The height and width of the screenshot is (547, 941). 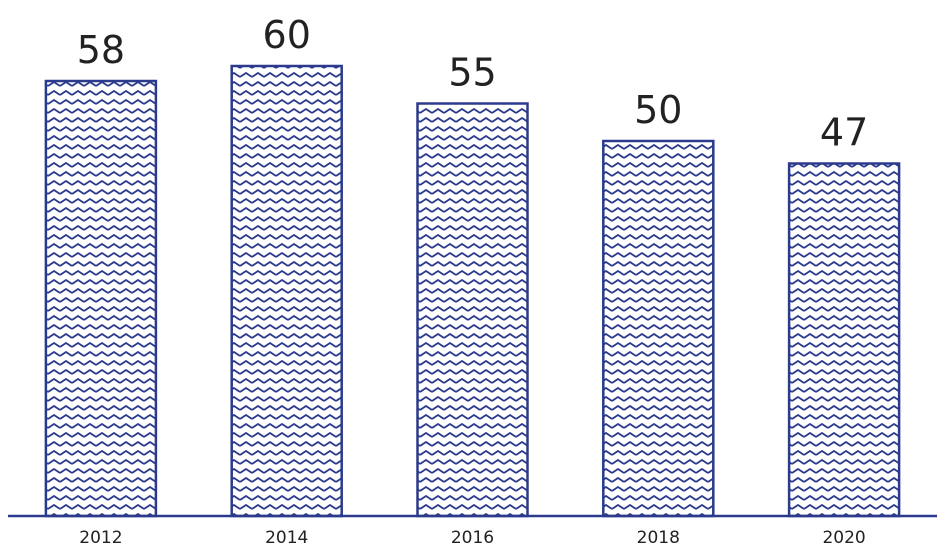 What do you see at coordinates (101, 50) in the screenshot?
I see `value-label-2012: 58` at bounding box center [101, 50].